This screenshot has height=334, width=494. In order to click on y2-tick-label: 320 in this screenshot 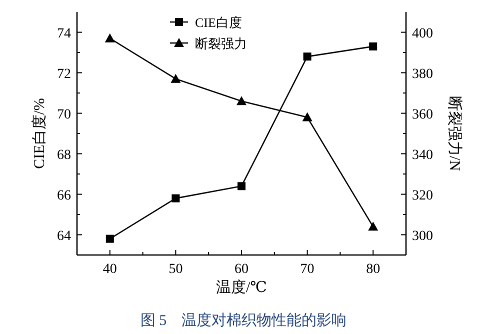, I will do `click(422, 196)`.